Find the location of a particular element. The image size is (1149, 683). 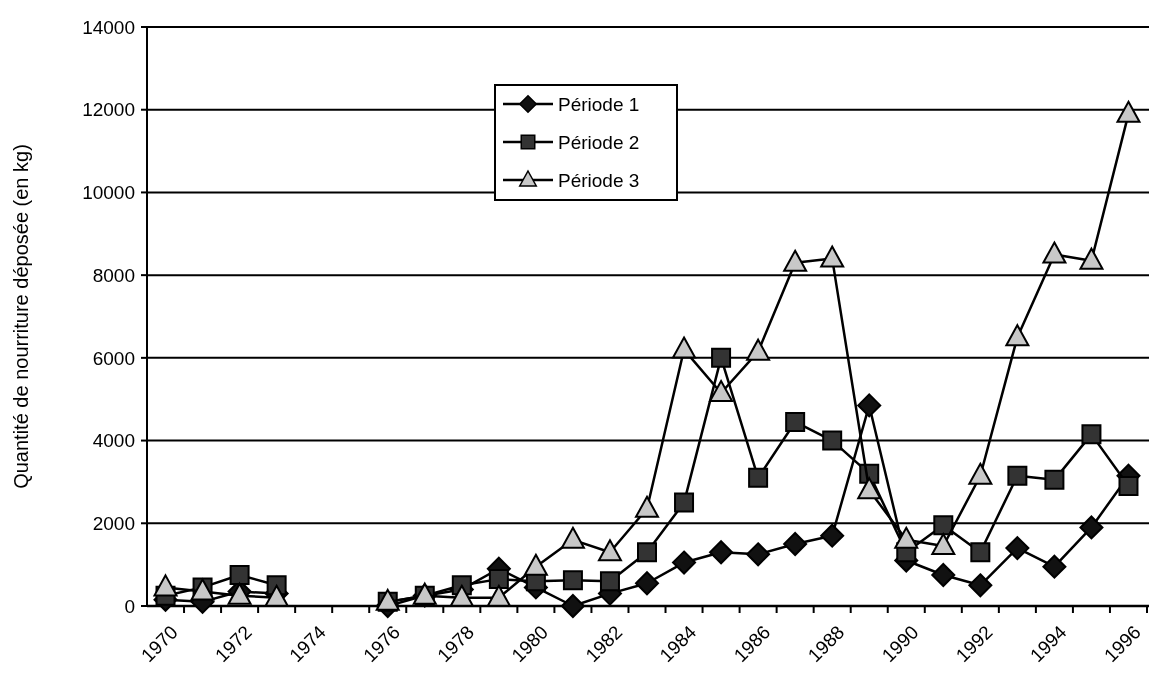

y-tick-label: 2000 is located at coordinates (113, 523).